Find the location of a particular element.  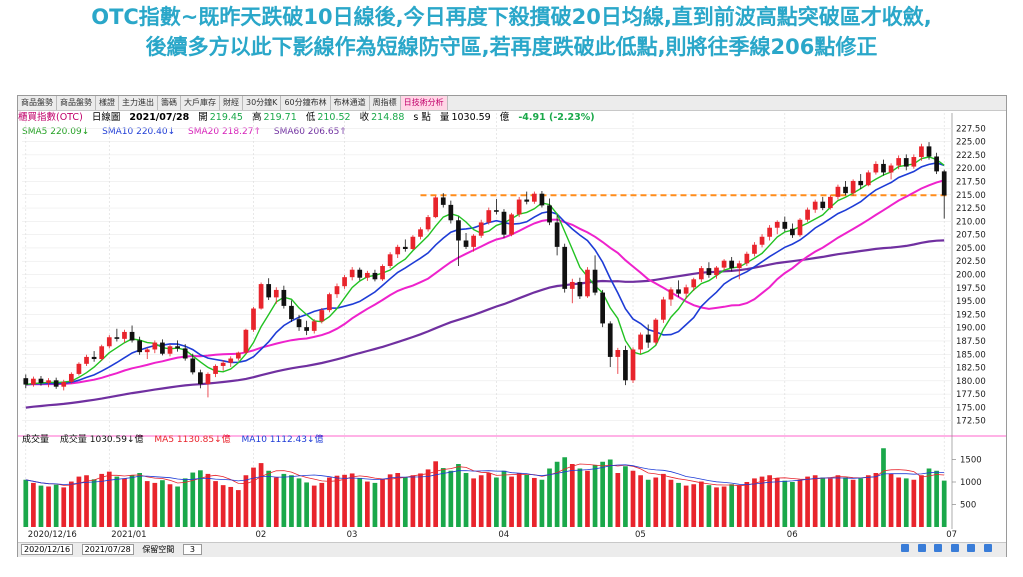

volume-tick-label: 1500 is located at coordinates (971, 461).